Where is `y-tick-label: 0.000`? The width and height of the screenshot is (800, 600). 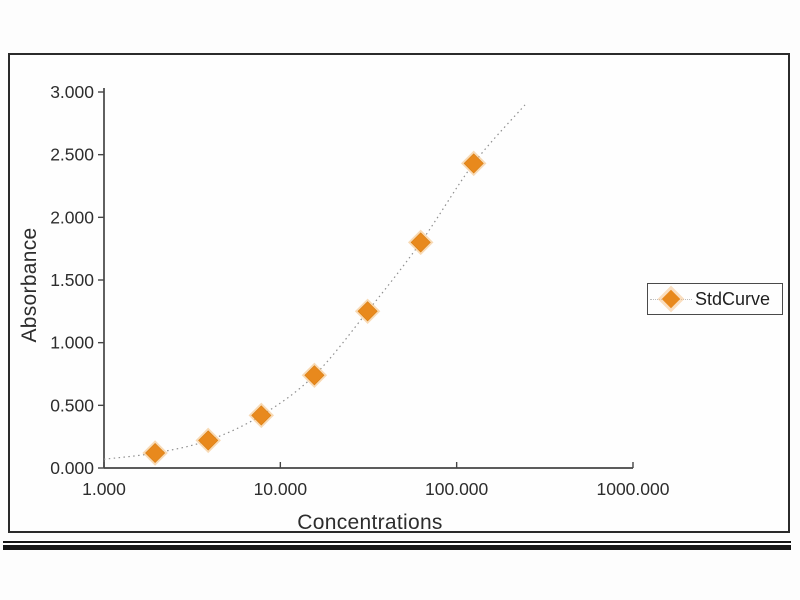 y-tick-label: 0.000 is located at coordinates (72, 468).